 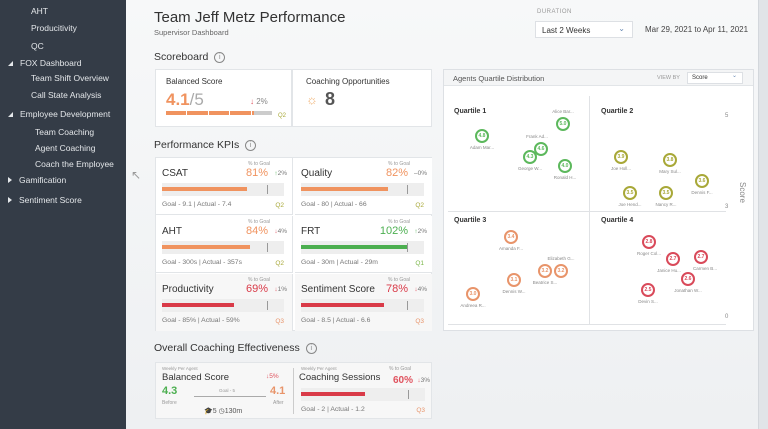 What do you see at coordinates (415, 173) in the screenshot?
I see `dash-icon: –` at bounding box center [415, 173].